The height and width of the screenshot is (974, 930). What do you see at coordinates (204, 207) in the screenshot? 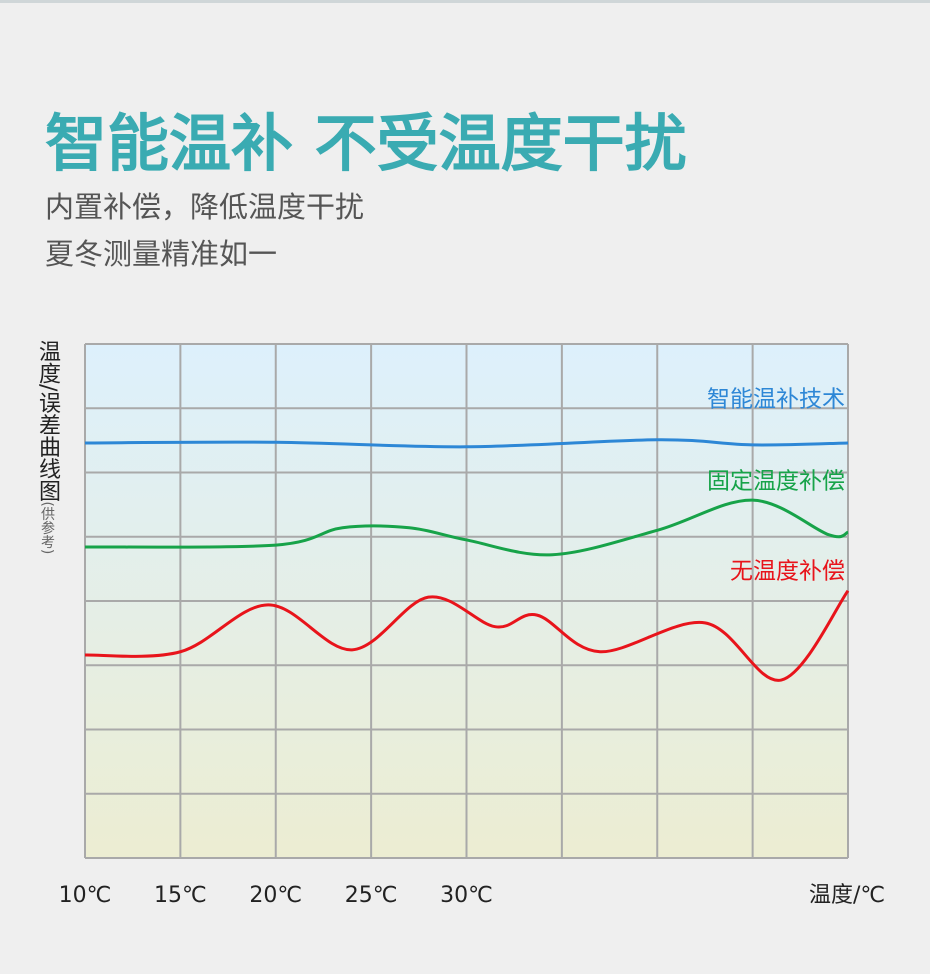
I see `subtitle: 内置补偿，降低温度干扰` at bounding box center [204, 207].